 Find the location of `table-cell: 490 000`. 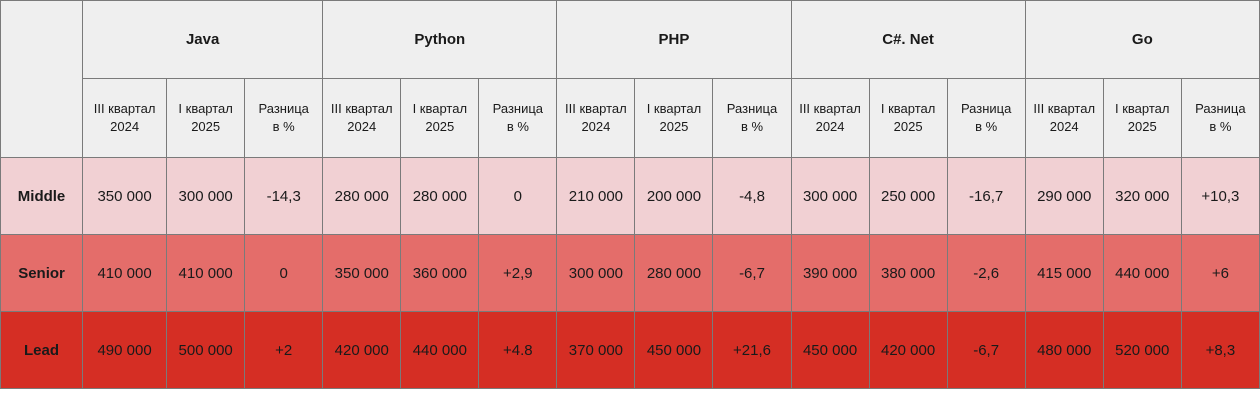

table-cell: 490 000 is located at coordinates (125, 350).